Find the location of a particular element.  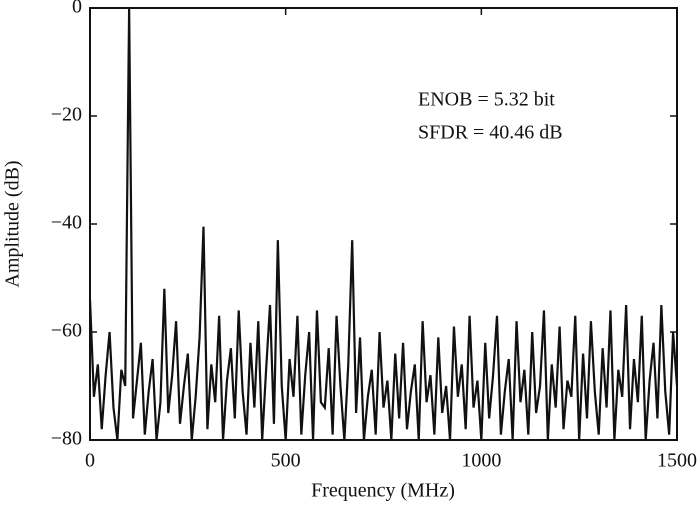

y-tick-label: −80 is located at coordinates (66, 439).